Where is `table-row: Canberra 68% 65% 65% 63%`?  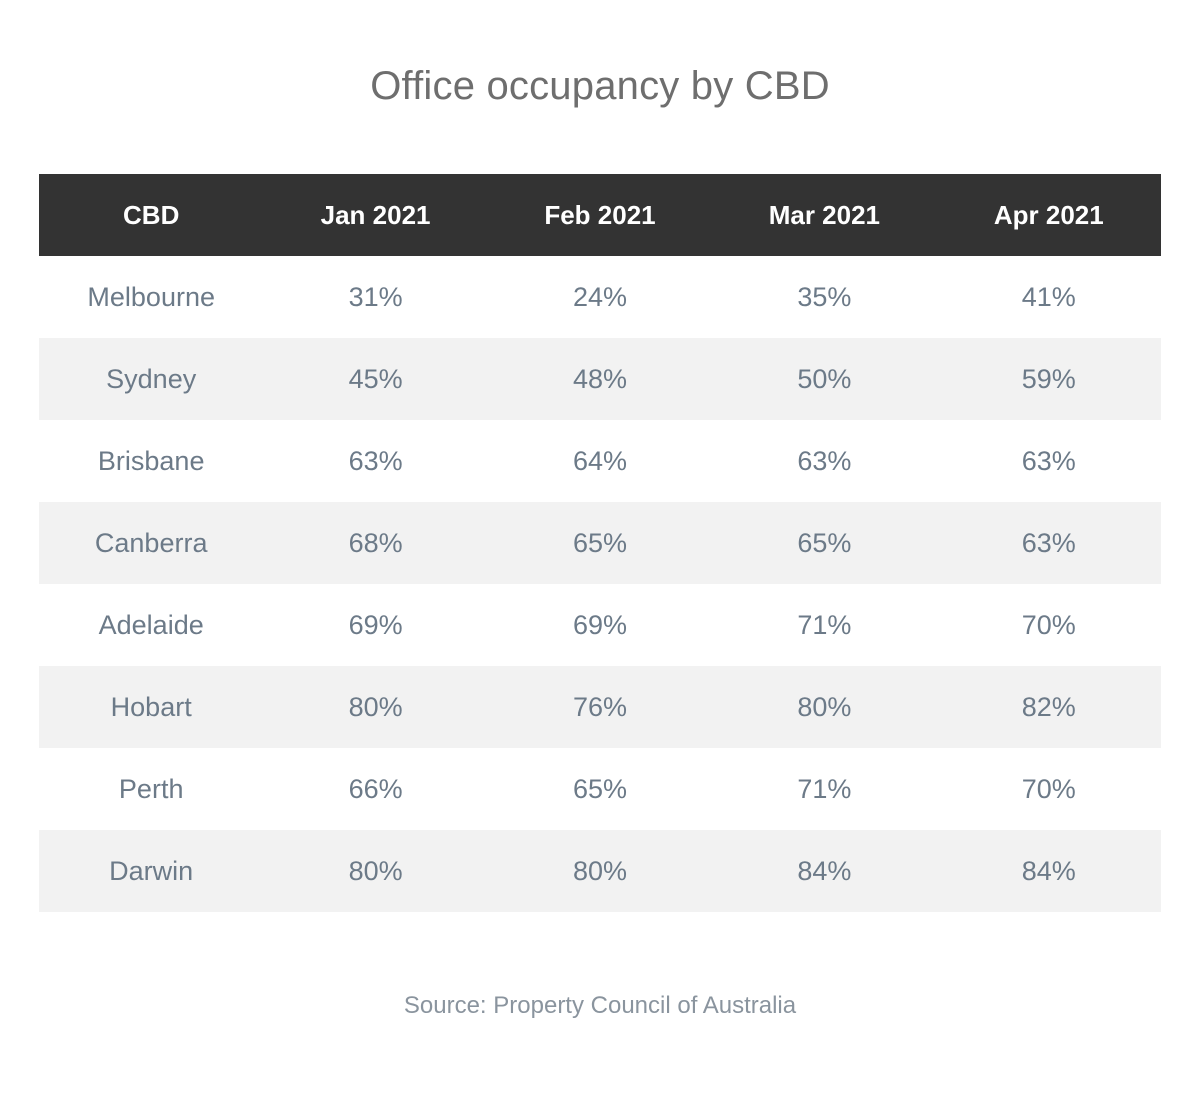 table-row: Canberra 68% 65% 65% 63% is located at coordinates (600, 543).